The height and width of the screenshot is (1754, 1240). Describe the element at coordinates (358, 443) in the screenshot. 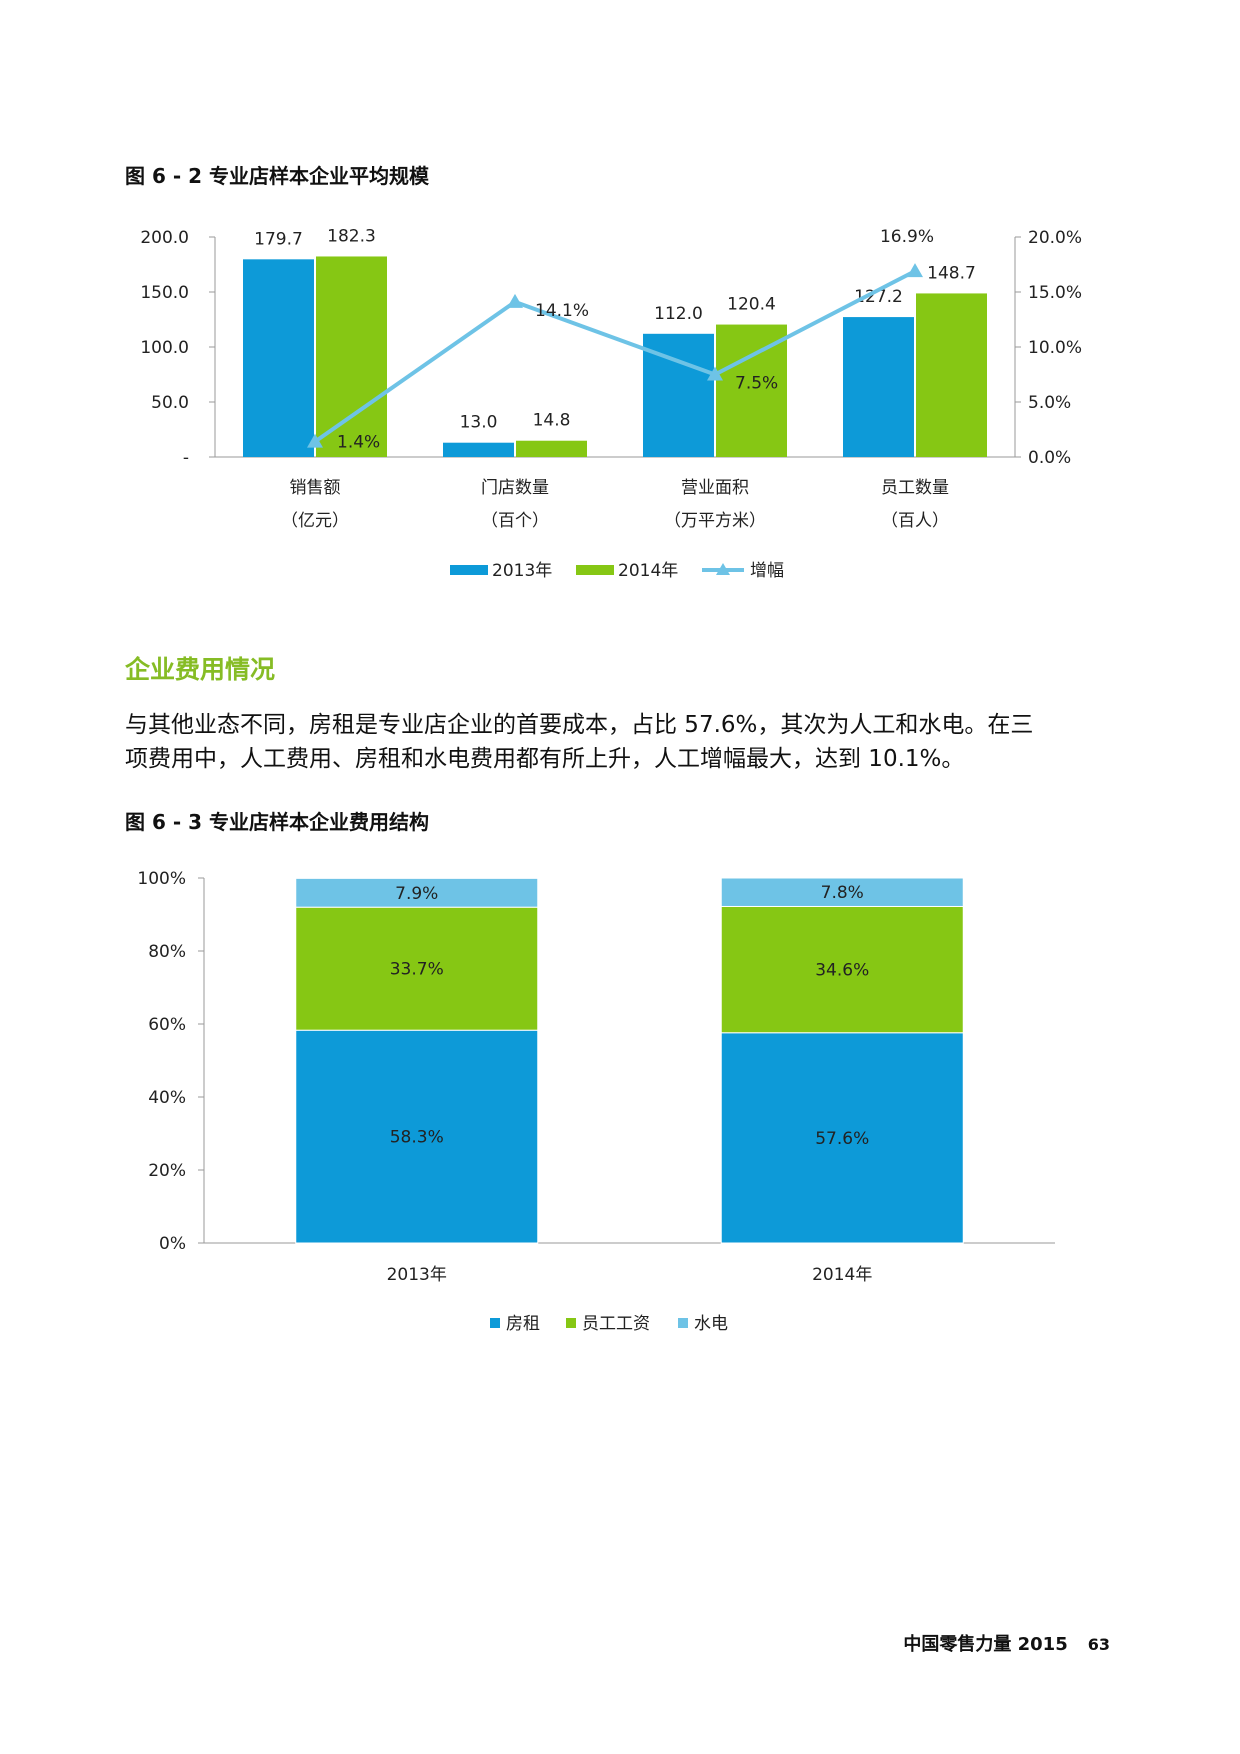

I see `growth-value-label: 1.4%` at that location.